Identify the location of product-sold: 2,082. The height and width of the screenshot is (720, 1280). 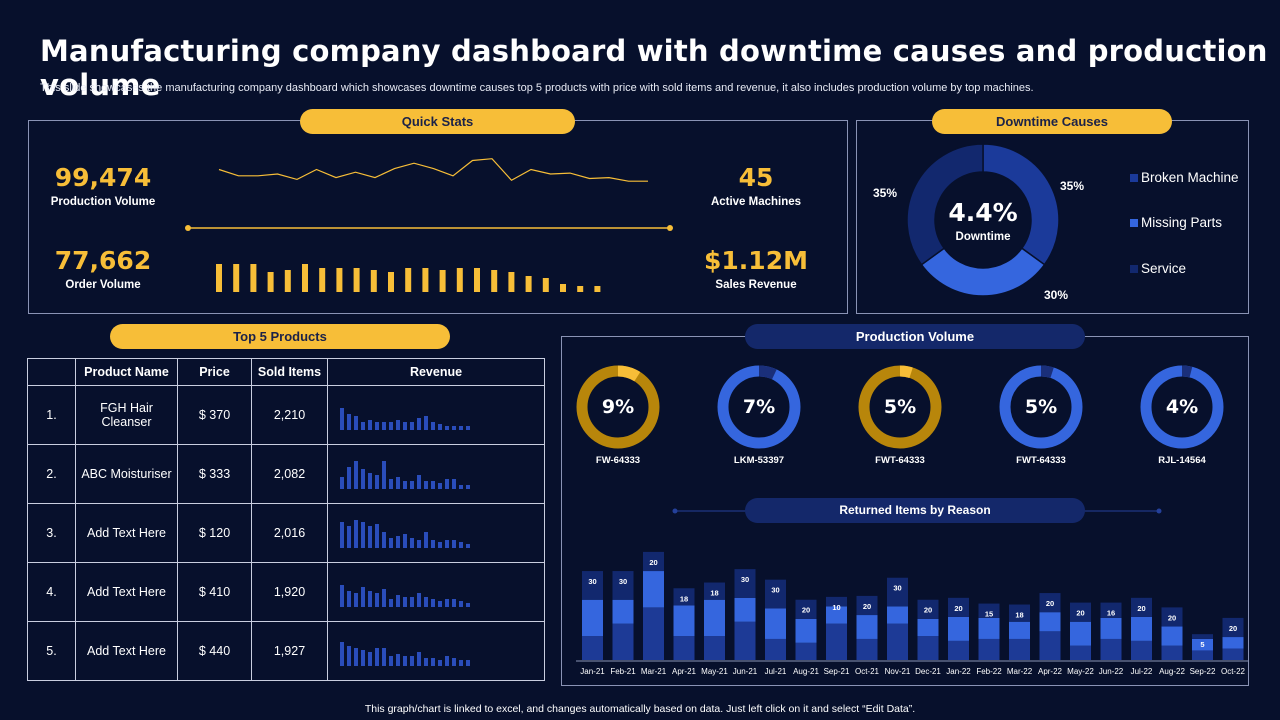
(289, 474).